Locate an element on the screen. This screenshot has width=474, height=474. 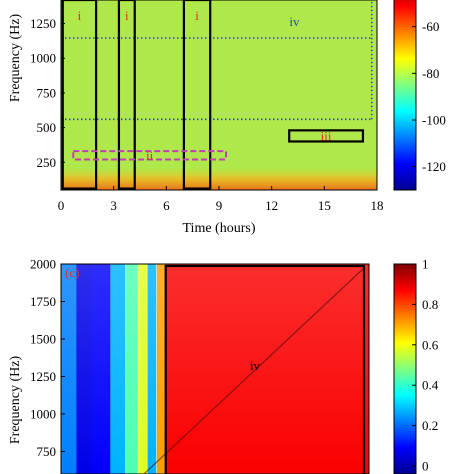
colorbar-tick-label: -60 is located at coordinates (430, 26).